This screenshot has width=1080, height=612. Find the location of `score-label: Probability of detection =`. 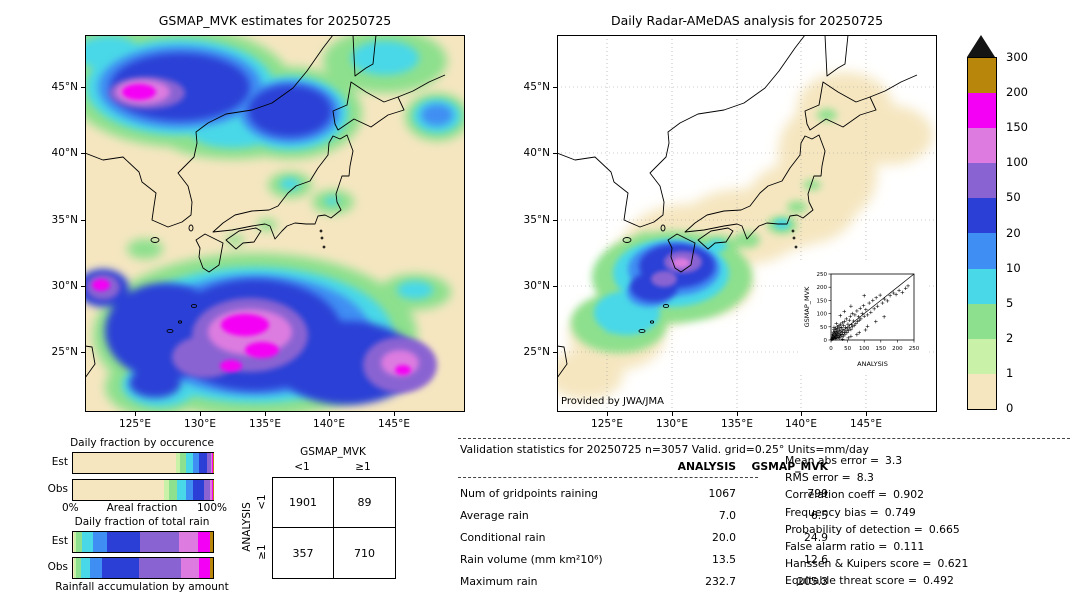

score-label: Probability of detection = is located at coordinates (854, 529).